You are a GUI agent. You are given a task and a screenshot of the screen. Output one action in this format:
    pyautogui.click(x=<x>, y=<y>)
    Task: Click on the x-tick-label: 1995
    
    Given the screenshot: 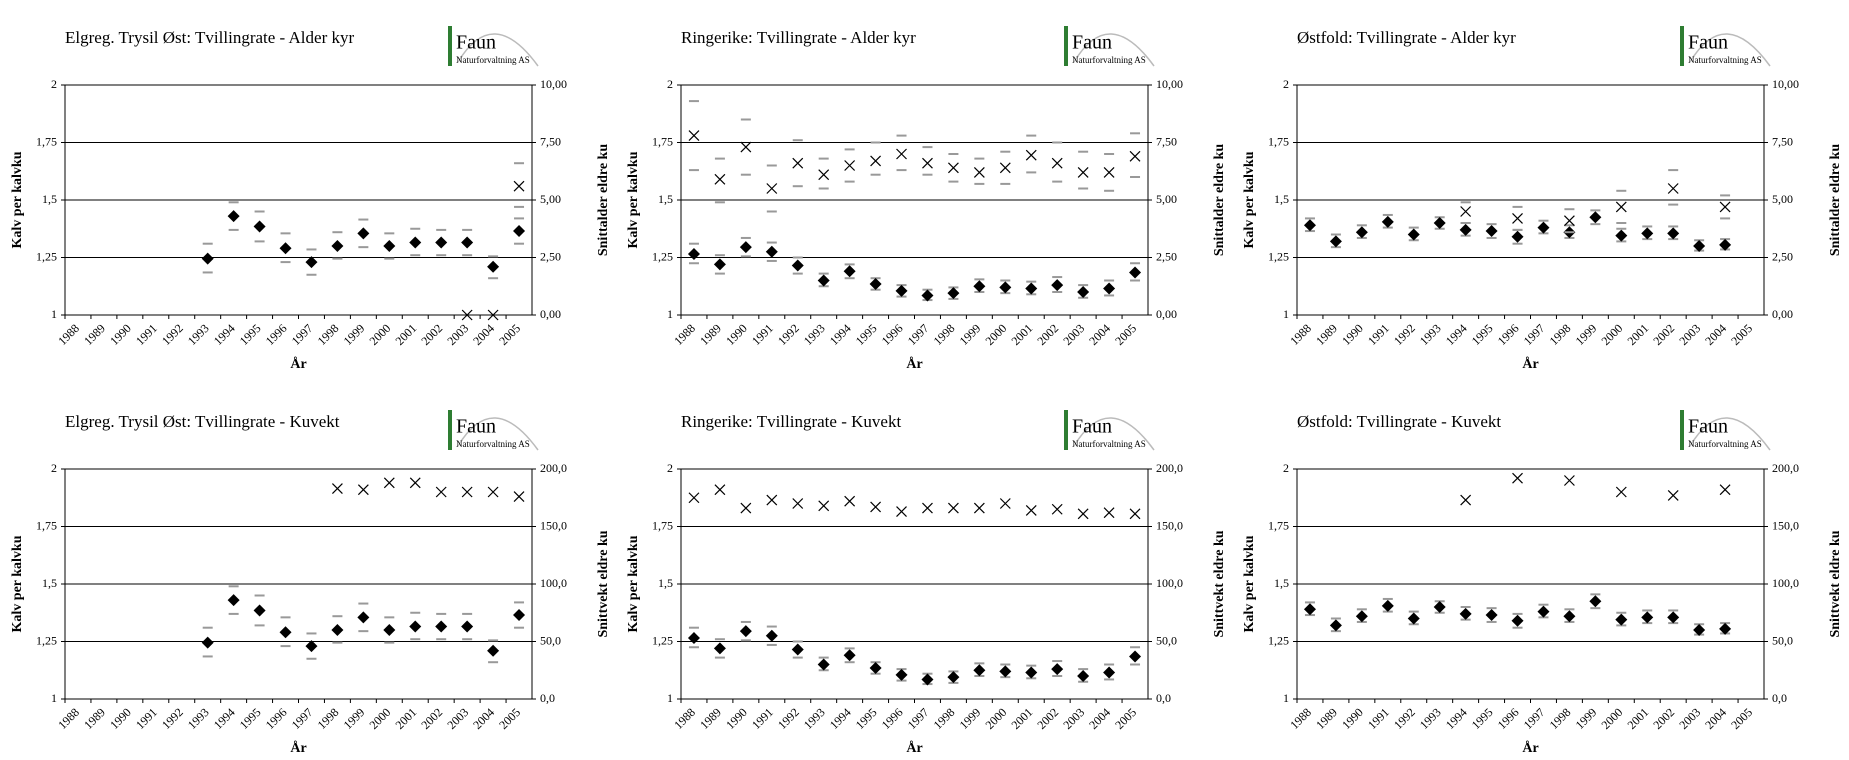 What is the action you would take?
    pyautogui.click(x=250, y=718)
    